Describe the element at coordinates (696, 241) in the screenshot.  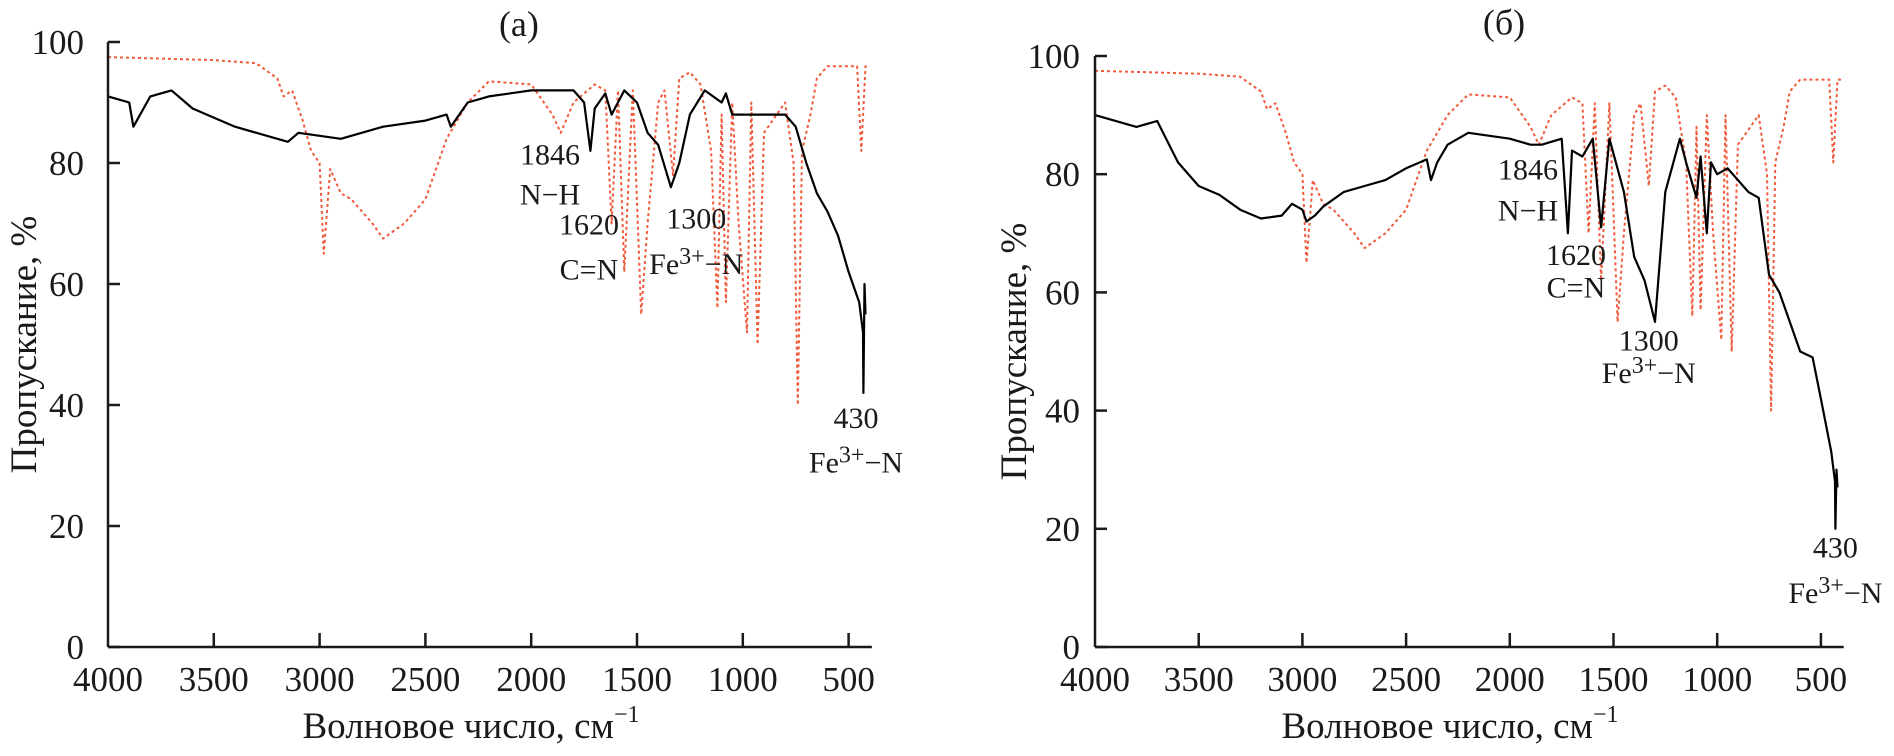
I see `peak-annotation: 1300 Fe3+−N` at that location.